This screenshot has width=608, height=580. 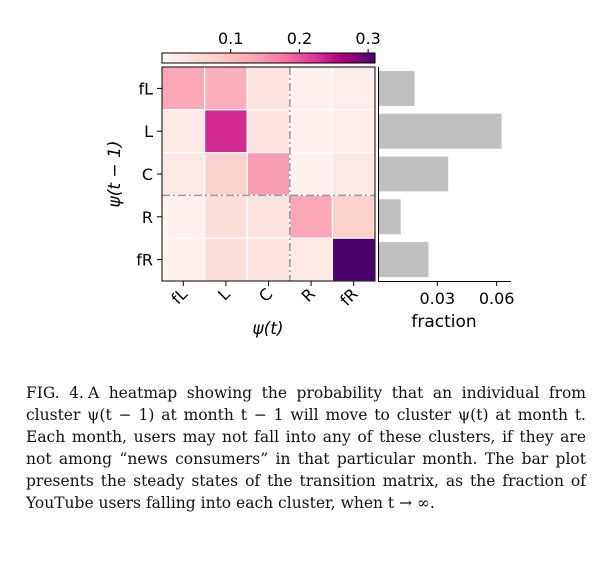 What do you see at coordinates (353, 216) in the screenshot?
I see `heatmap-cell-R-fR` at bounding box center [353, 216].